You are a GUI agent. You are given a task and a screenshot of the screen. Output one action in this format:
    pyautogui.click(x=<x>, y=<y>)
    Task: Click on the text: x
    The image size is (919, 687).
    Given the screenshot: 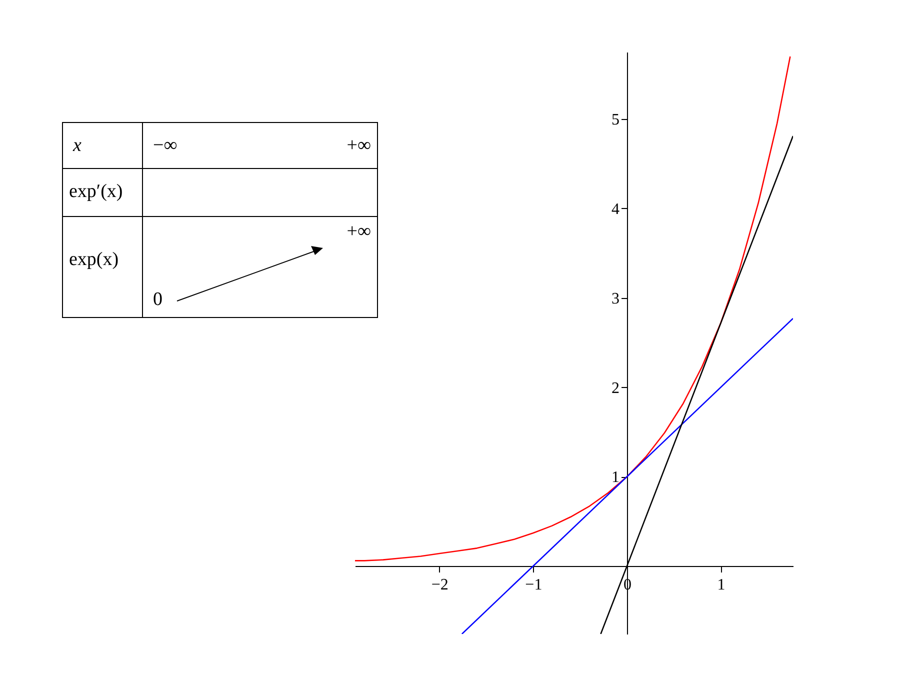 What is the action you would take?
    pyautogui.click(x=77, y=146)
    